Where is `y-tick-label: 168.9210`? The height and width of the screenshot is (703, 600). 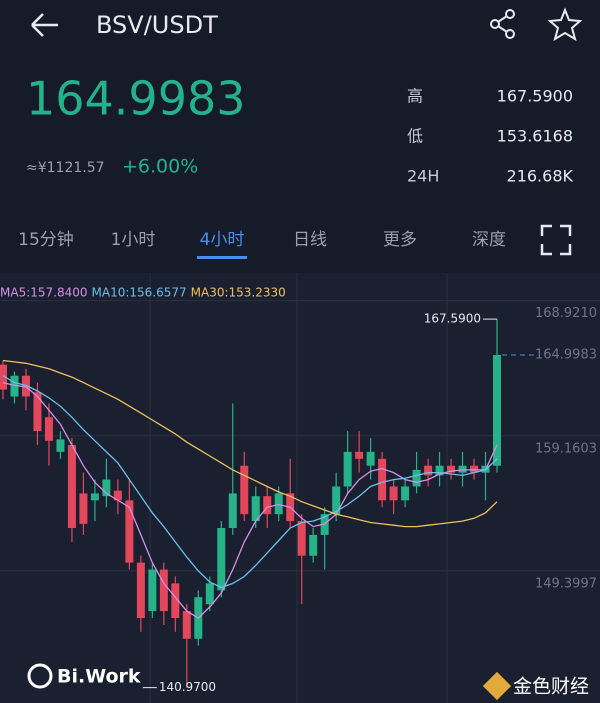 y-tick-label: 168.9210 is located at coordinates (566, 313).